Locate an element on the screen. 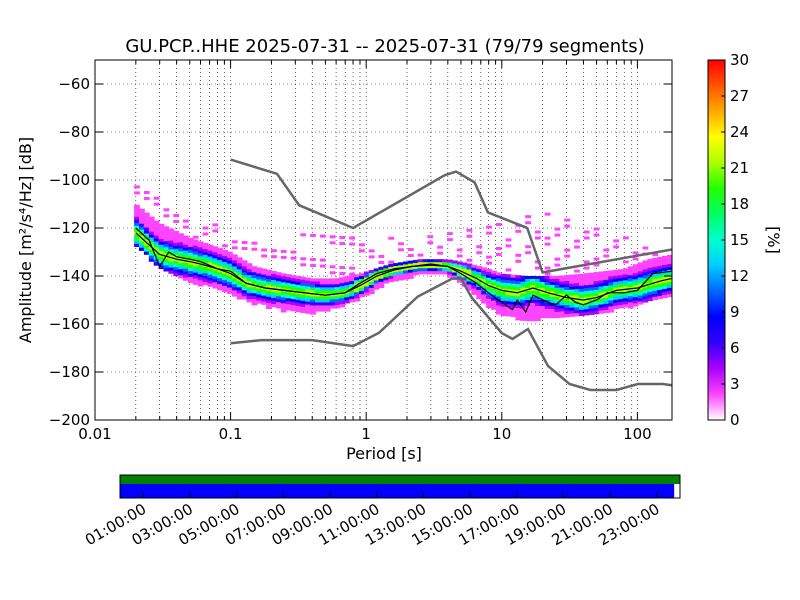 The image size is (800, 600). y-tick-label: −160 is located at coordinates (69, 324).